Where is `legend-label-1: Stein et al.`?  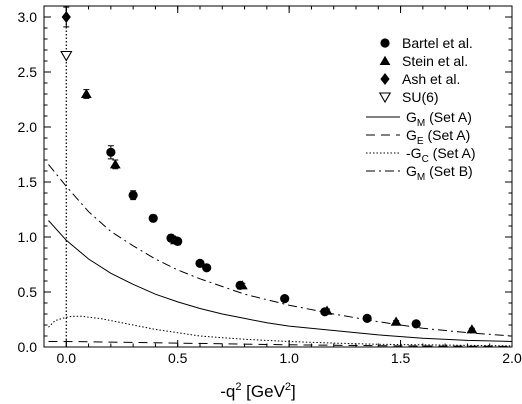 legend-label-1: Stein et al. is located at coordinates (435, 61).